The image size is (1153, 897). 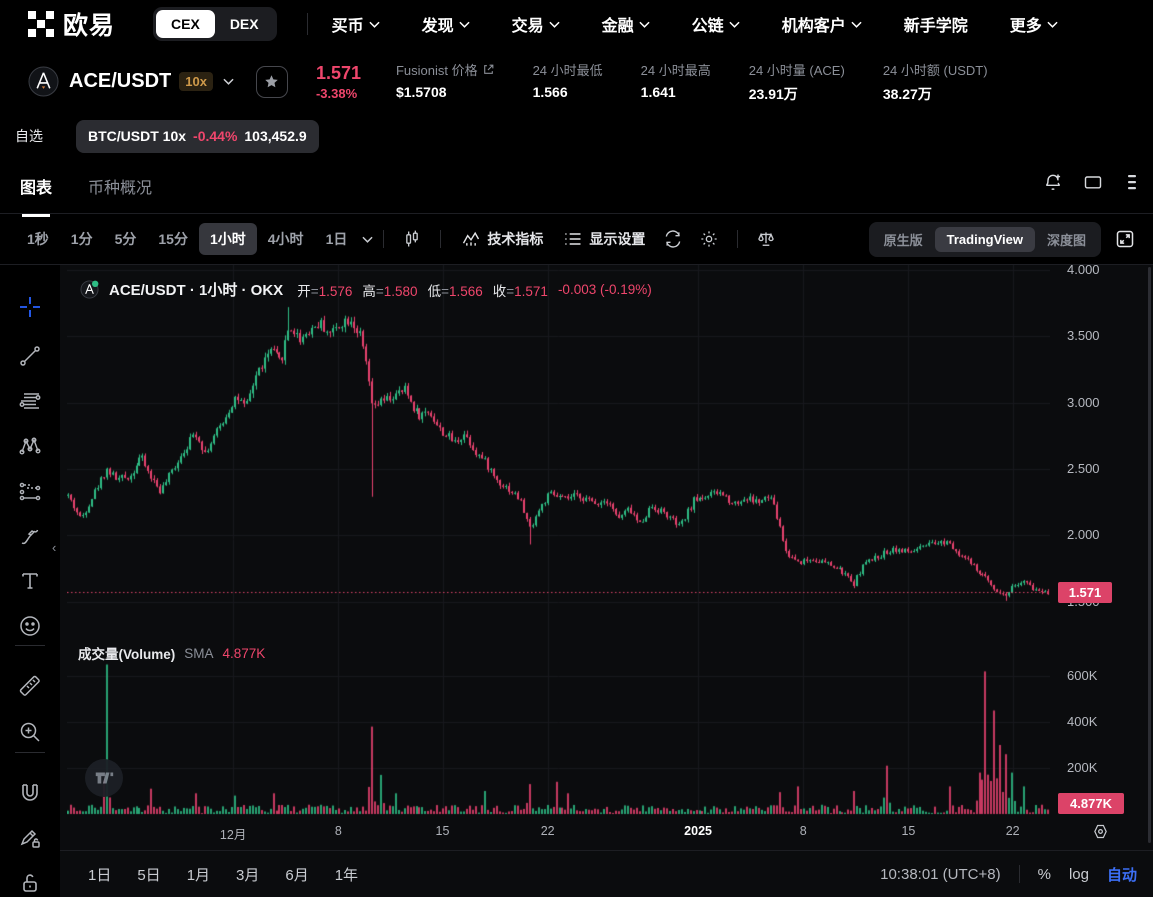 What do you see at coordinates (120, 188) in the screenshot?
I see `tab-1: 币种概况` at bounding box center [120, 188].